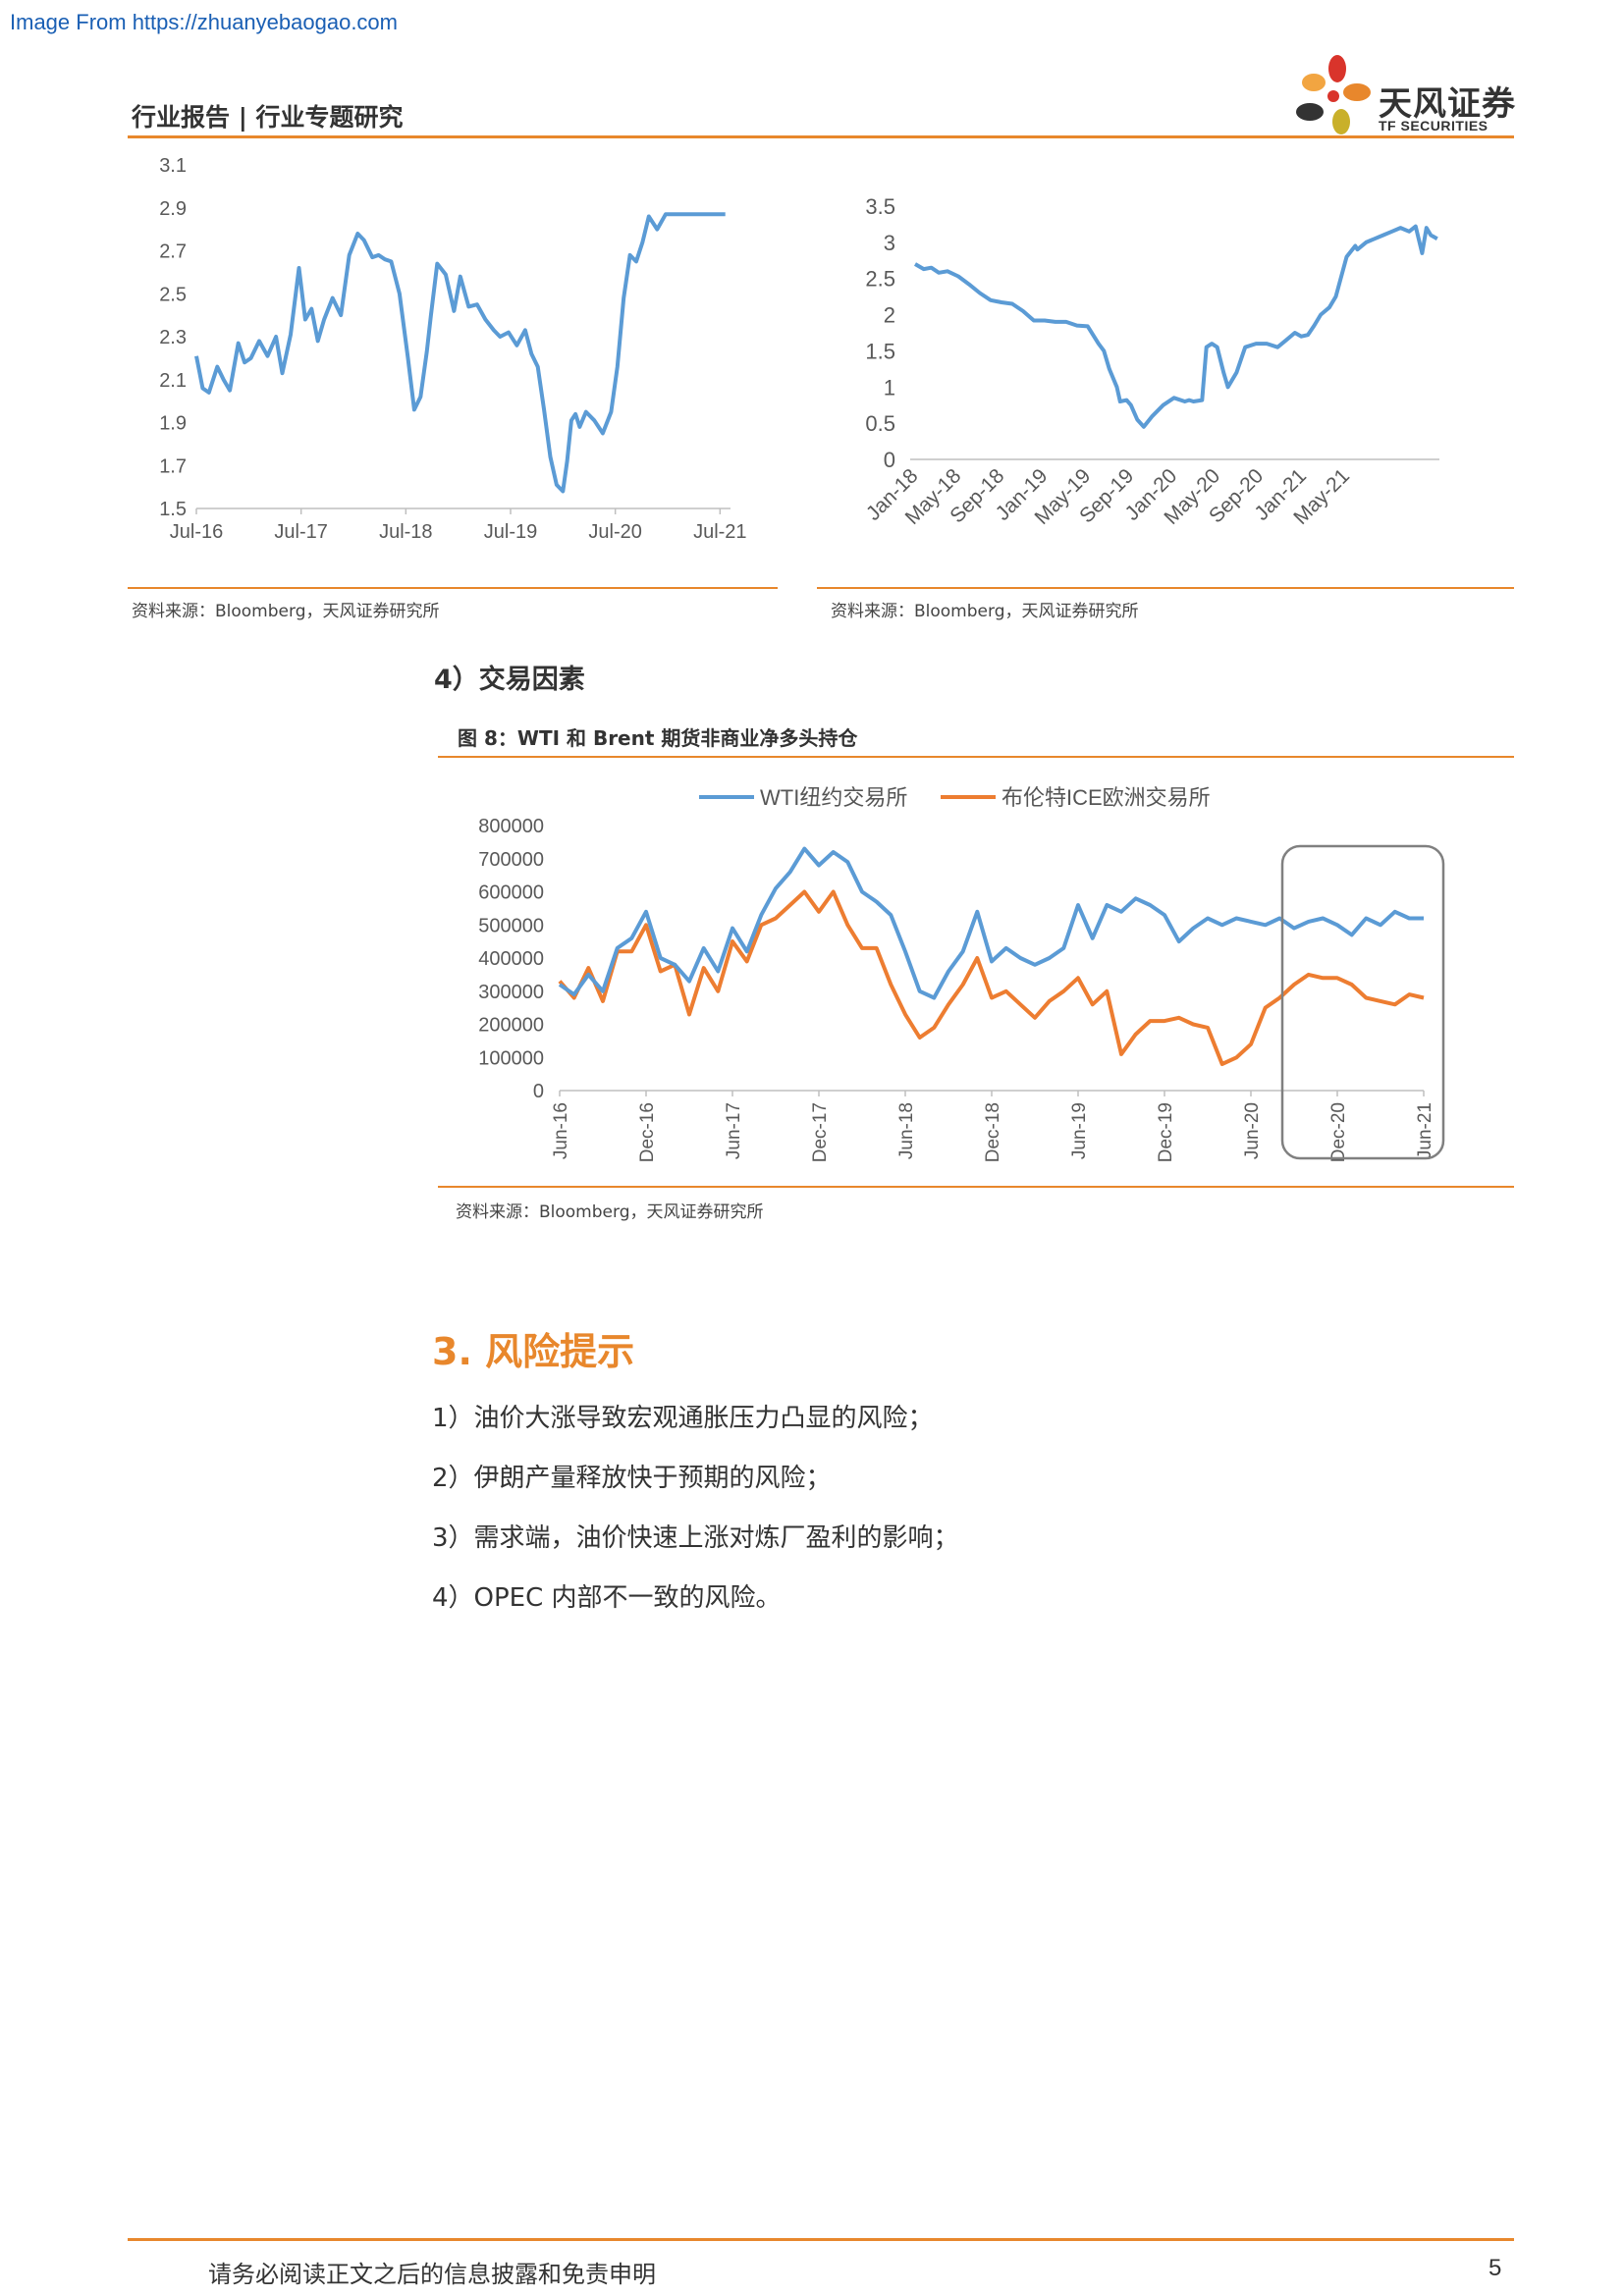 The image size is (1624, 2296). What do you see at coordinates (511, 893) in the screenshot?
I see `y-tick-label: 600000` at bounding box center [511, 893].